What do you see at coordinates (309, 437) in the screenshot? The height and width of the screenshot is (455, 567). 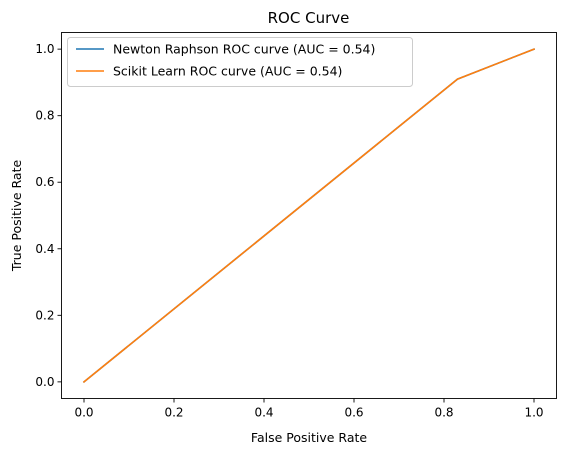 I see `x-axis-label: False Positive Rate` at bounding box center [309, 437].